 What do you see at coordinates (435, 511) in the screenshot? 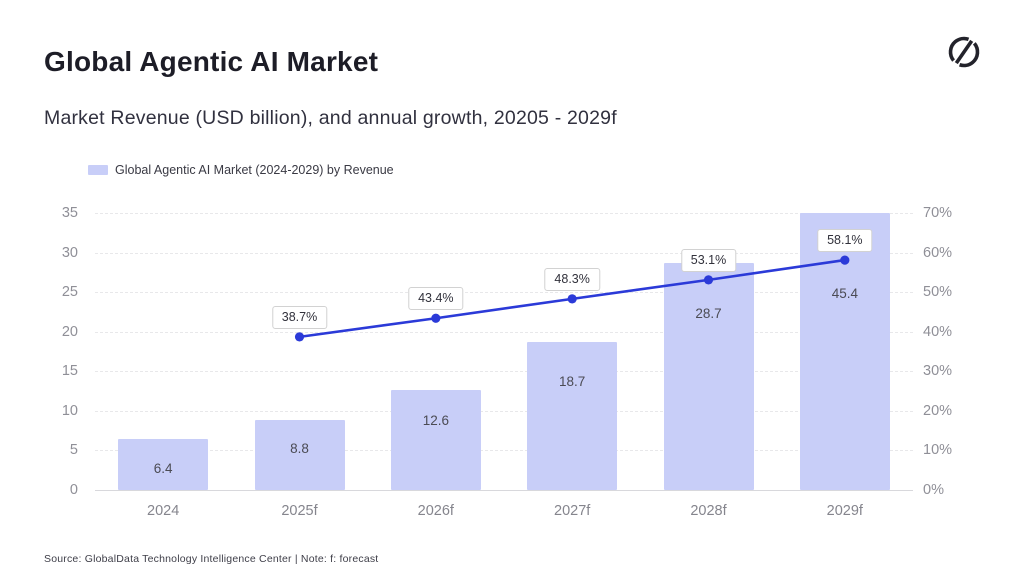
I see `x-axis-tick: 2026f` at bounding box center [435, 511].